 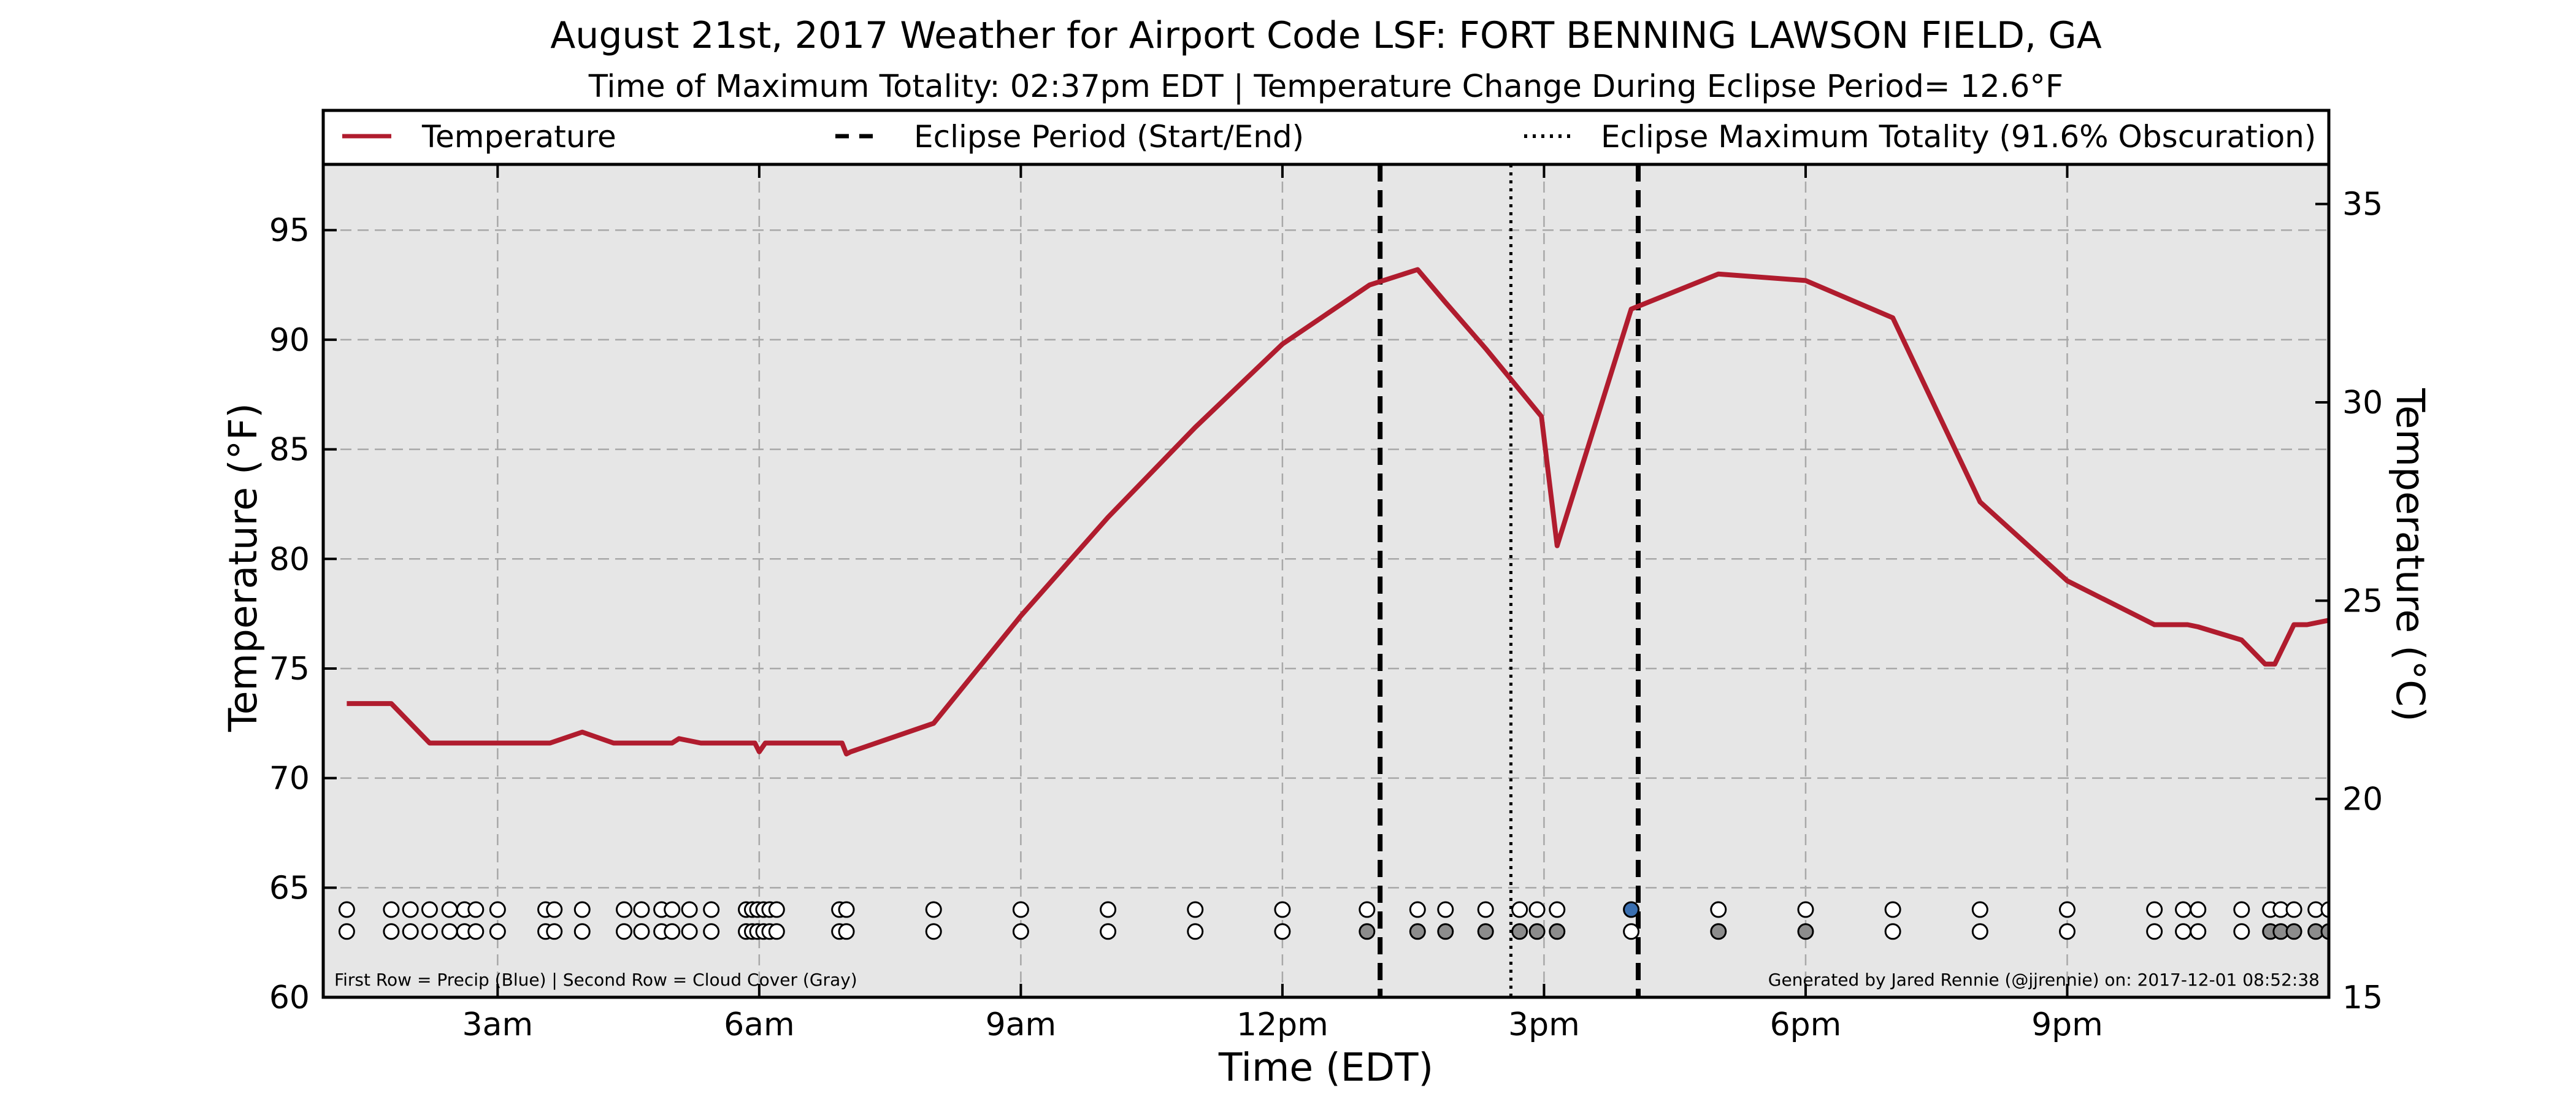 What do you see at coordinates (1282, 1024) in the screenshot?
I see `x-tick-label: 12pm` at bounding box center [1282, 1024].